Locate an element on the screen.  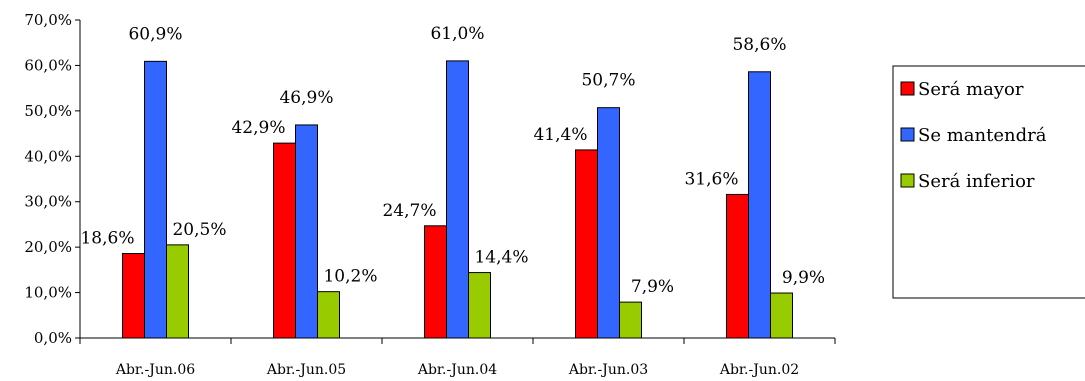
data-label: 14,4% is located at coordinates (501, 258).